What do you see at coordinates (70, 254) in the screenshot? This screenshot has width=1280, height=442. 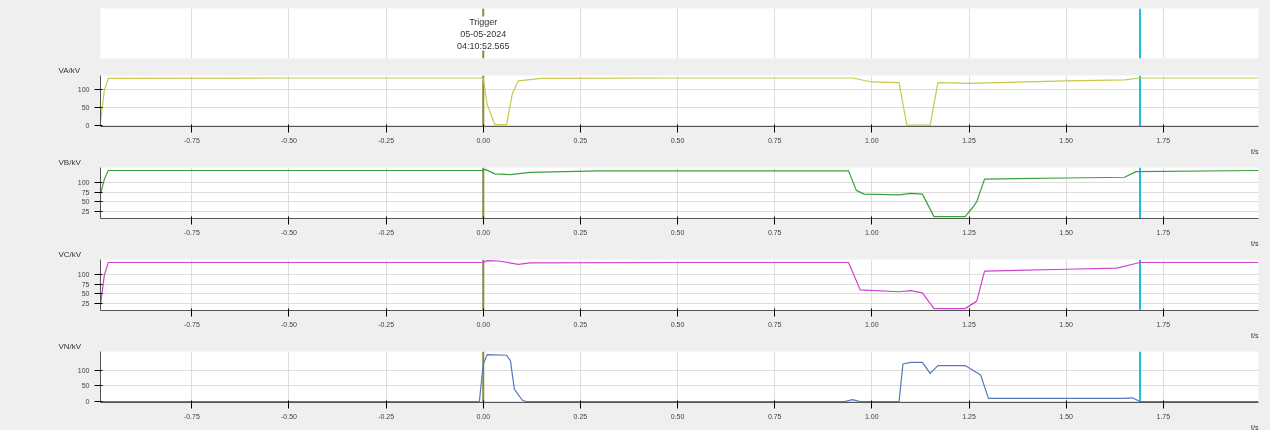 I see `y-axis-title: VC/kV` at bounding box center [70, 254].